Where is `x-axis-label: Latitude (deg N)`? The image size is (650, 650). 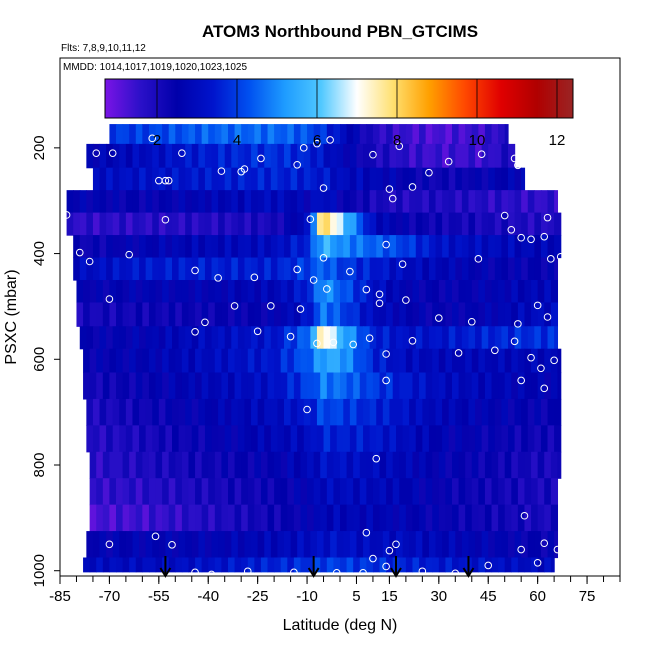 x-axis-label: Latitude (deg N) is located at coordinates (340, 625).